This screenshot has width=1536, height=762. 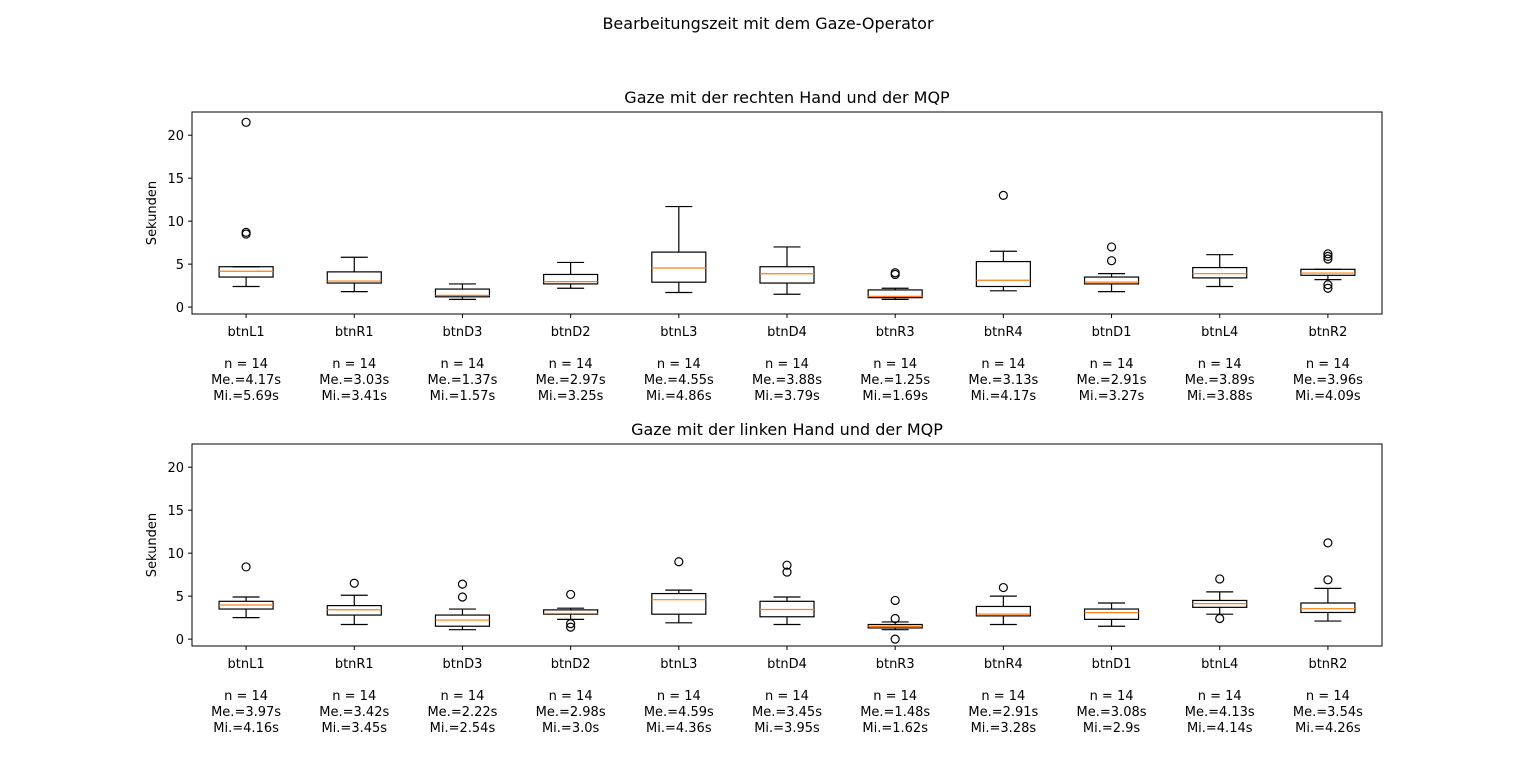 What do you see at coordinates (679, 712) in the screenshot?
I see `stat-label: Me.=4.59s` at bounding box center [679, 712].